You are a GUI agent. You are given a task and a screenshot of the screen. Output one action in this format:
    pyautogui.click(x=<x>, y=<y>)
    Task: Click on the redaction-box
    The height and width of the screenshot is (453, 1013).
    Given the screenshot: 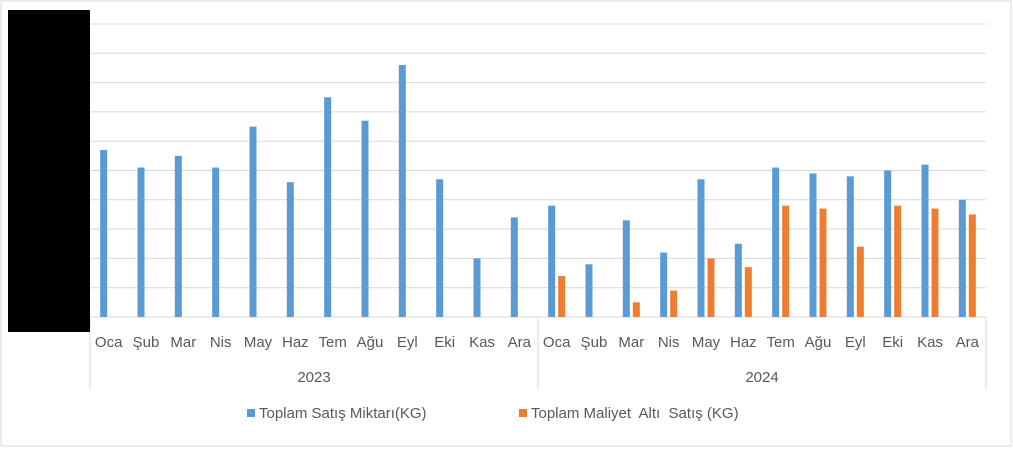 What is the action you would take?
    pyautogui.click(x=49, y=171)
    